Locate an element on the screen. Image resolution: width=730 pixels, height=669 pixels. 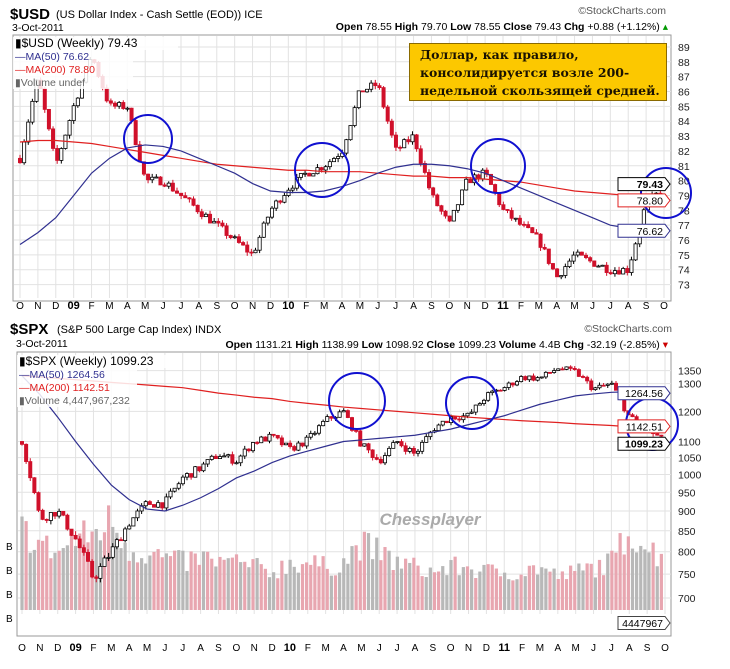
spx-watermark: ©StockCharts.com is located at coordinates (628, 329).